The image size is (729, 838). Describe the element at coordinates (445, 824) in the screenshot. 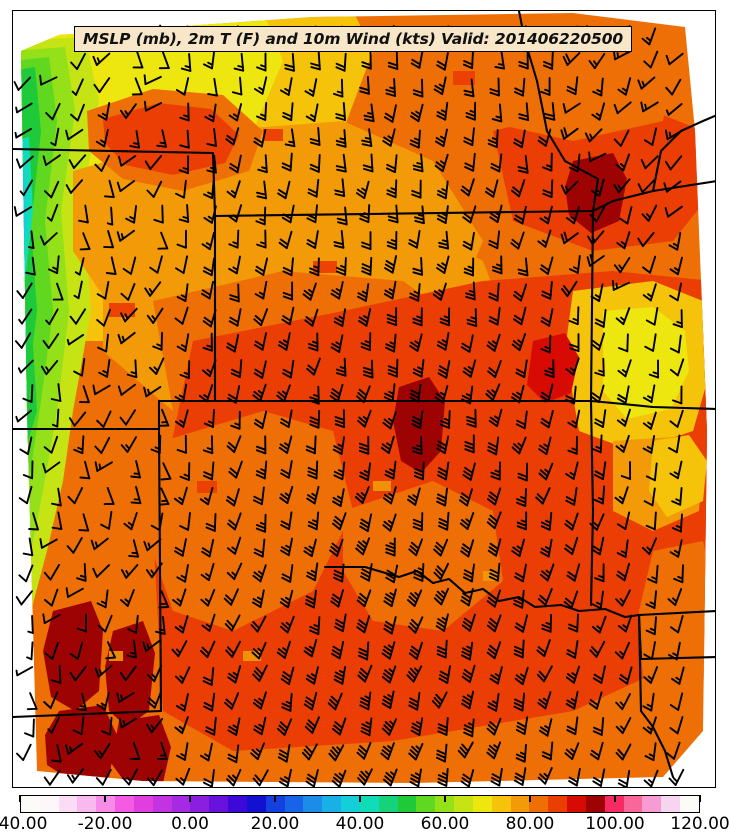

I see `colorbar-tick-label: 60.00` at that location.